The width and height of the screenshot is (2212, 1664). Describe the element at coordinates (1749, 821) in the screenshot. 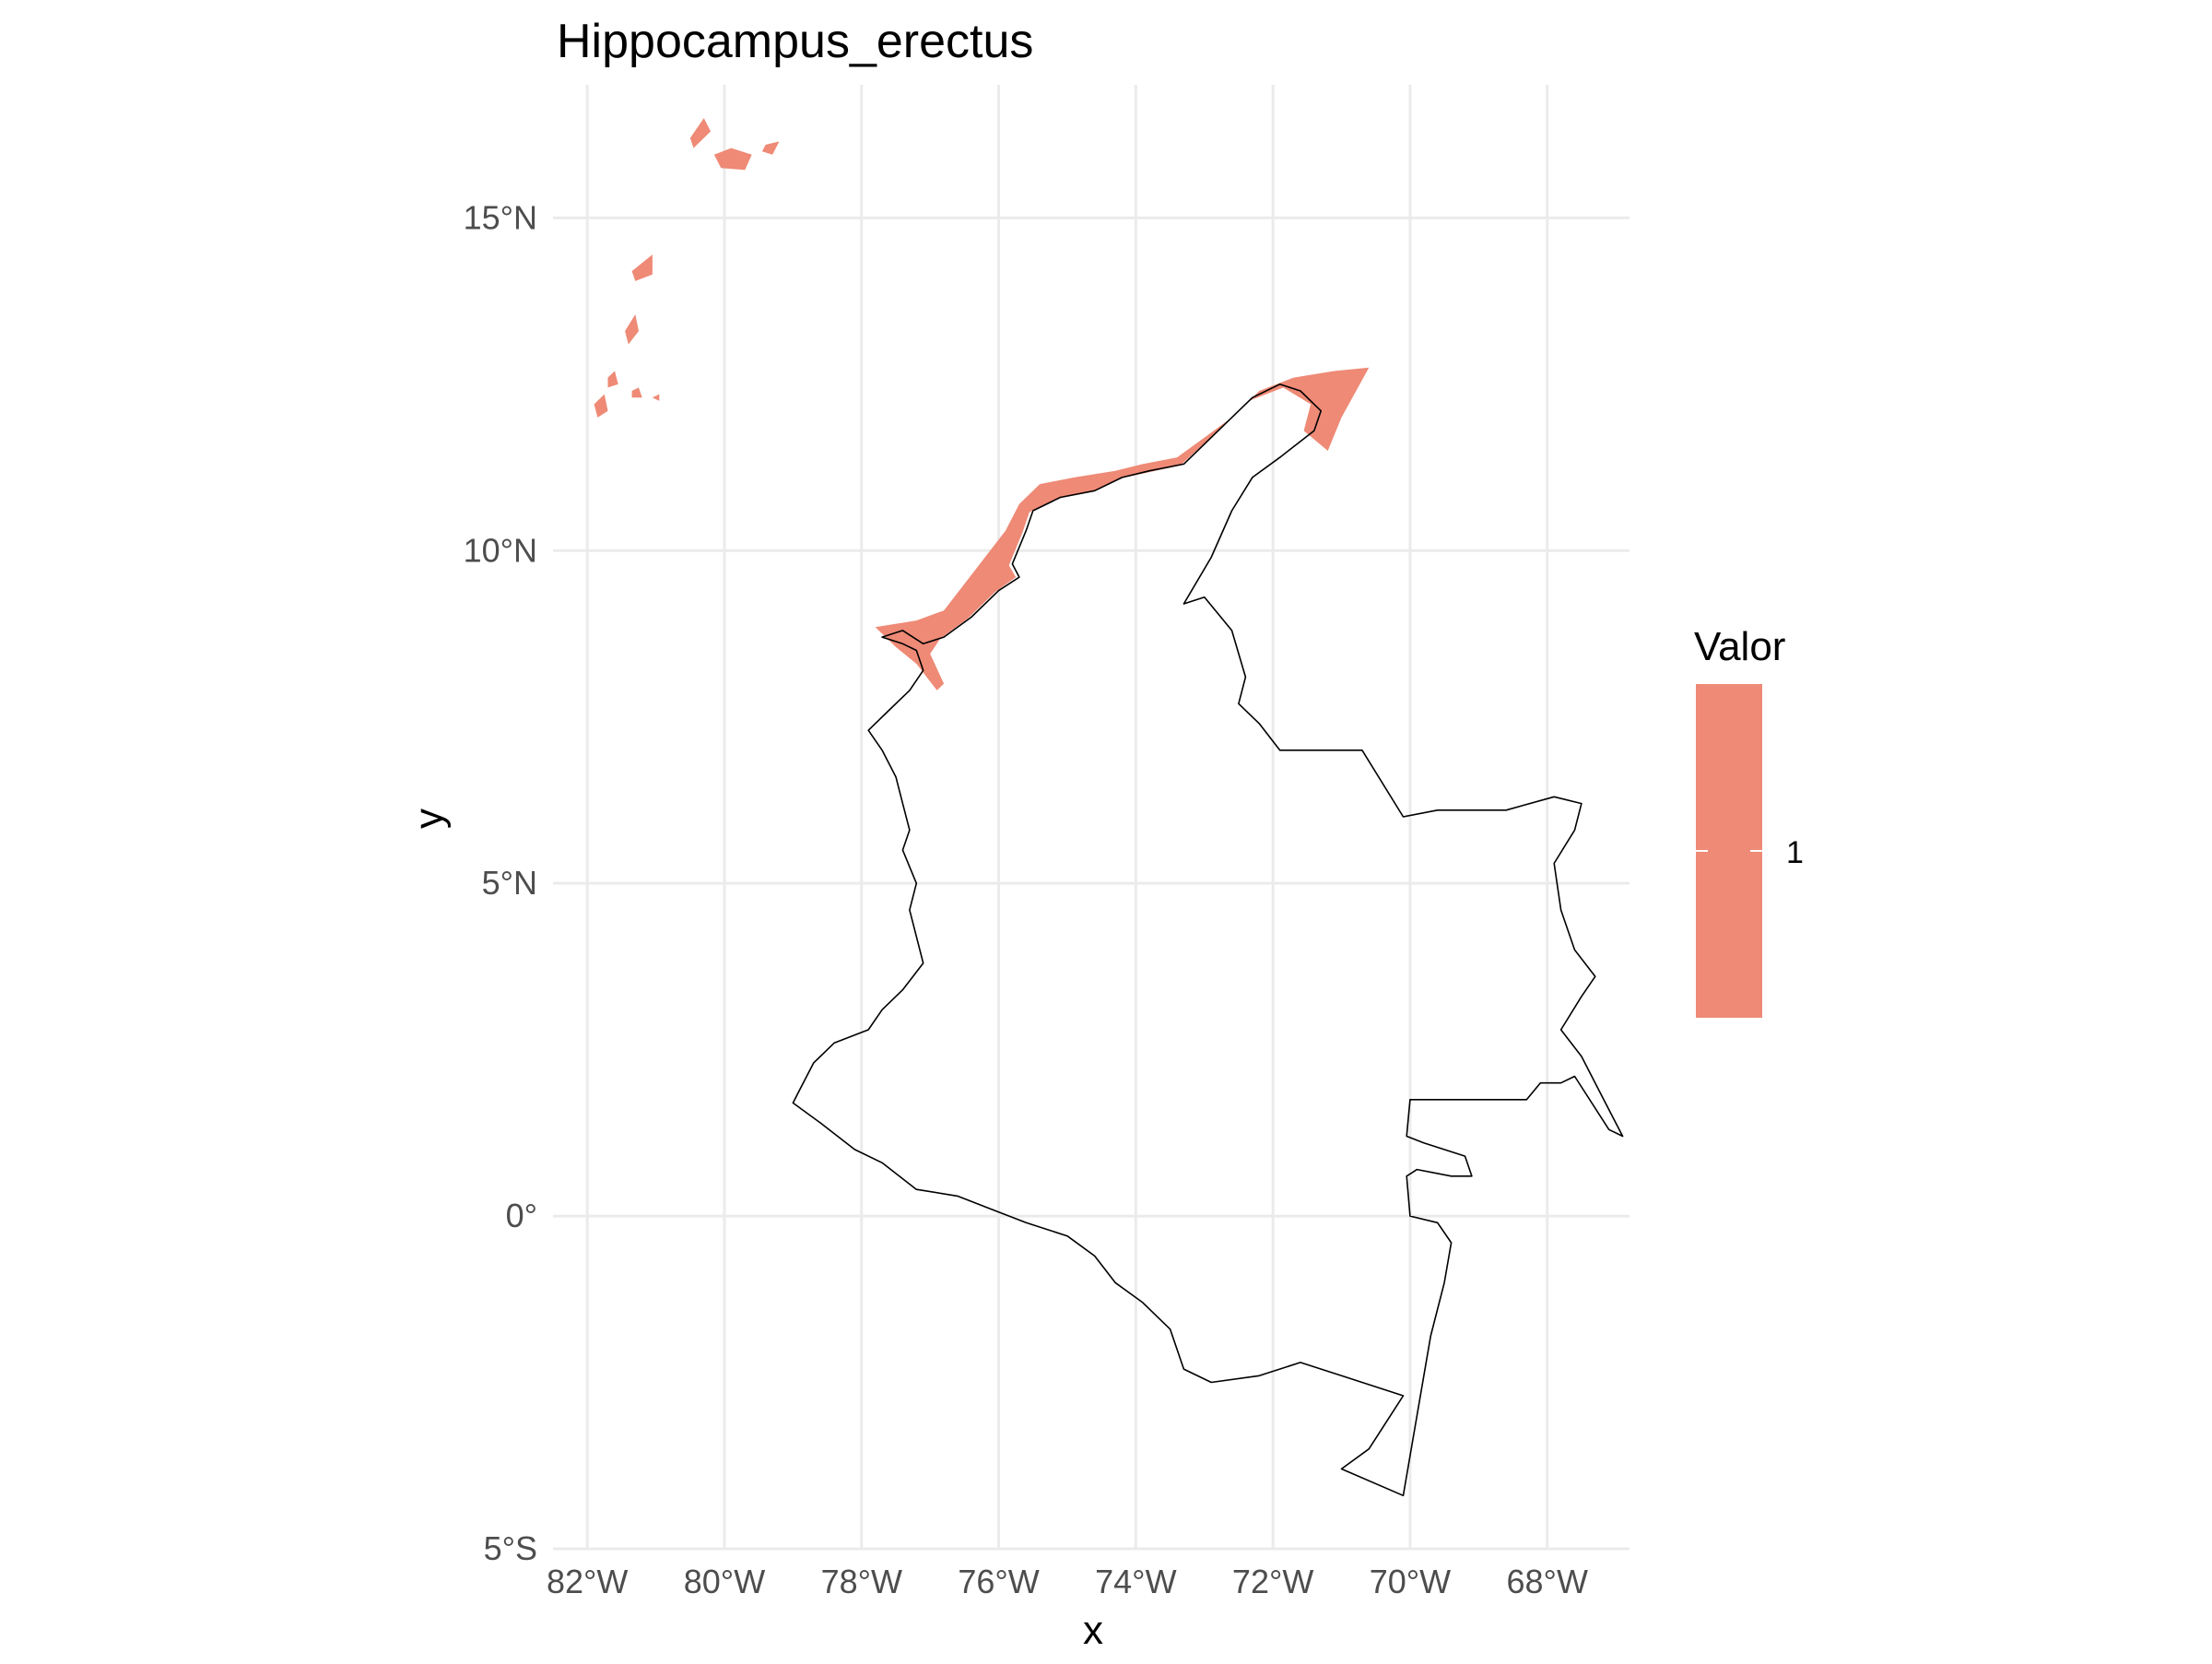

I see `legend: Valor 1` at that location.